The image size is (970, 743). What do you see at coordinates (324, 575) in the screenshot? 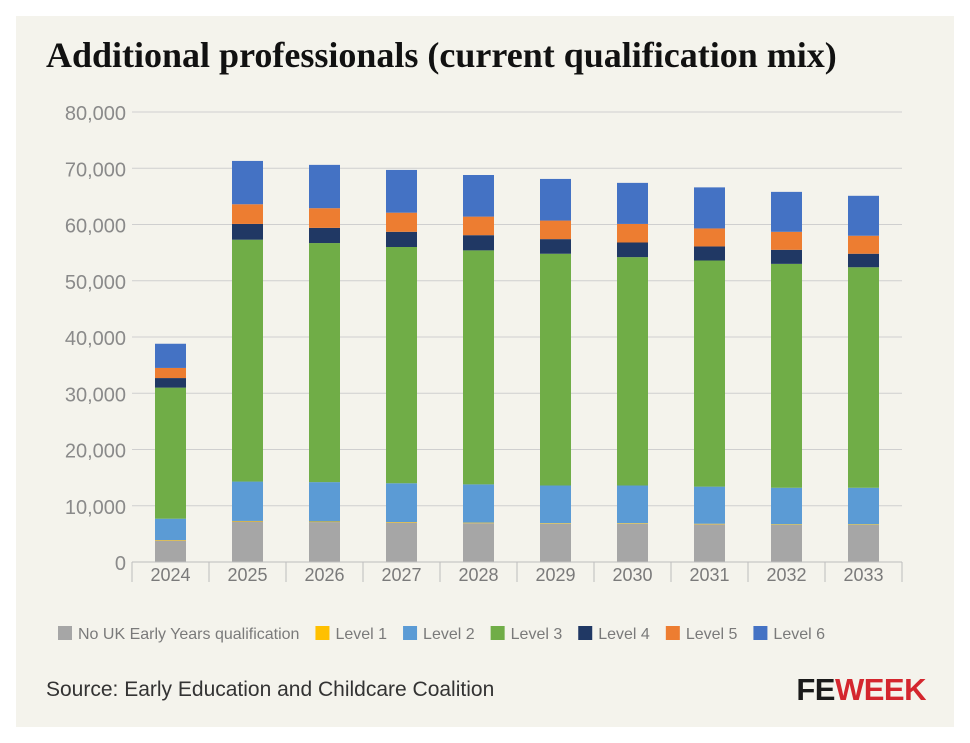
I see `x-tick-label: 2026` at bounding box center [324, 575].